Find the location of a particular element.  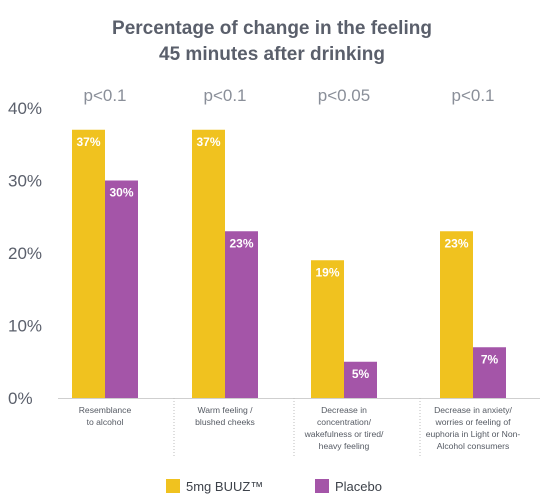

x-category-label: euphoria in Light or Non- is located at coordinates (473, 434).